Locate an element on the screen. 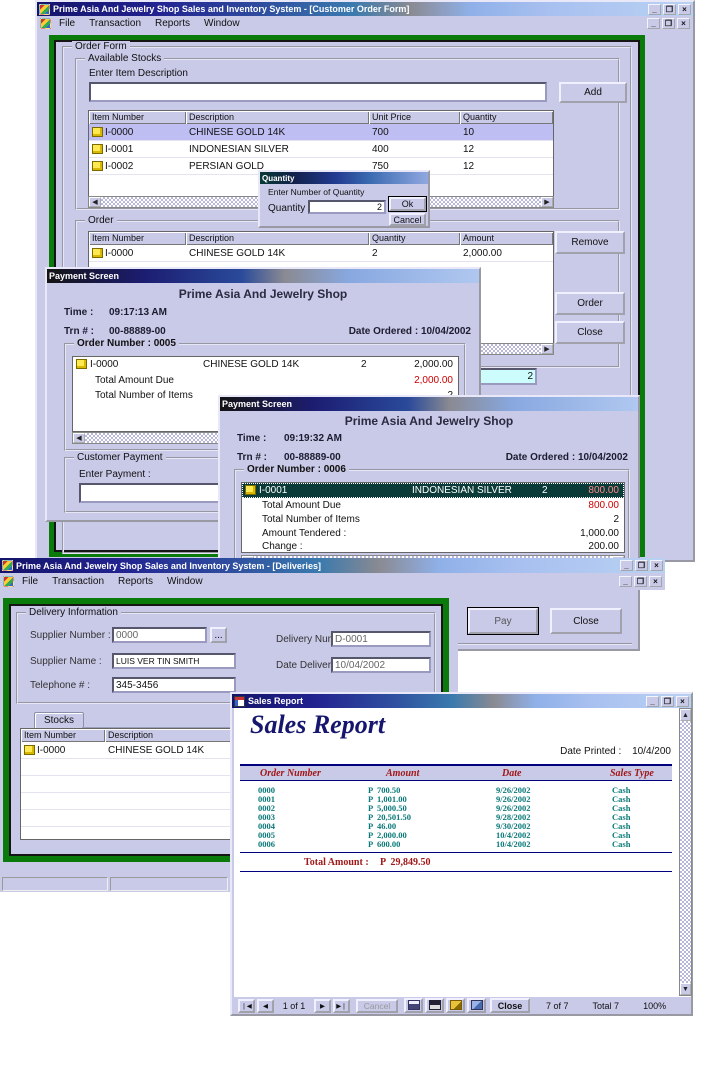  change-value: 200.00 is located at coordinates (603, 546).